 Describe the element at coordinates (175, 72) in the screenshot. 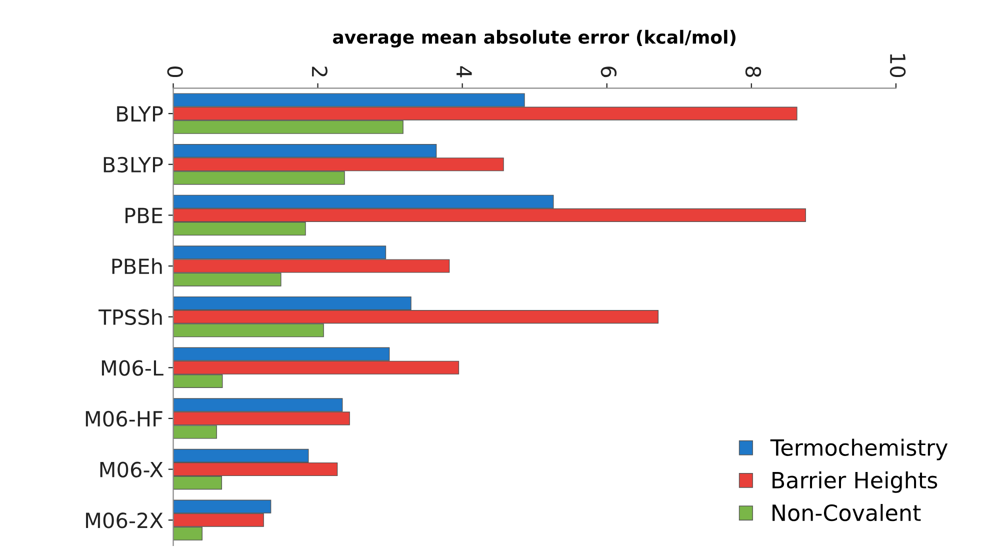

I see `x-tick-label: 0` at that location.